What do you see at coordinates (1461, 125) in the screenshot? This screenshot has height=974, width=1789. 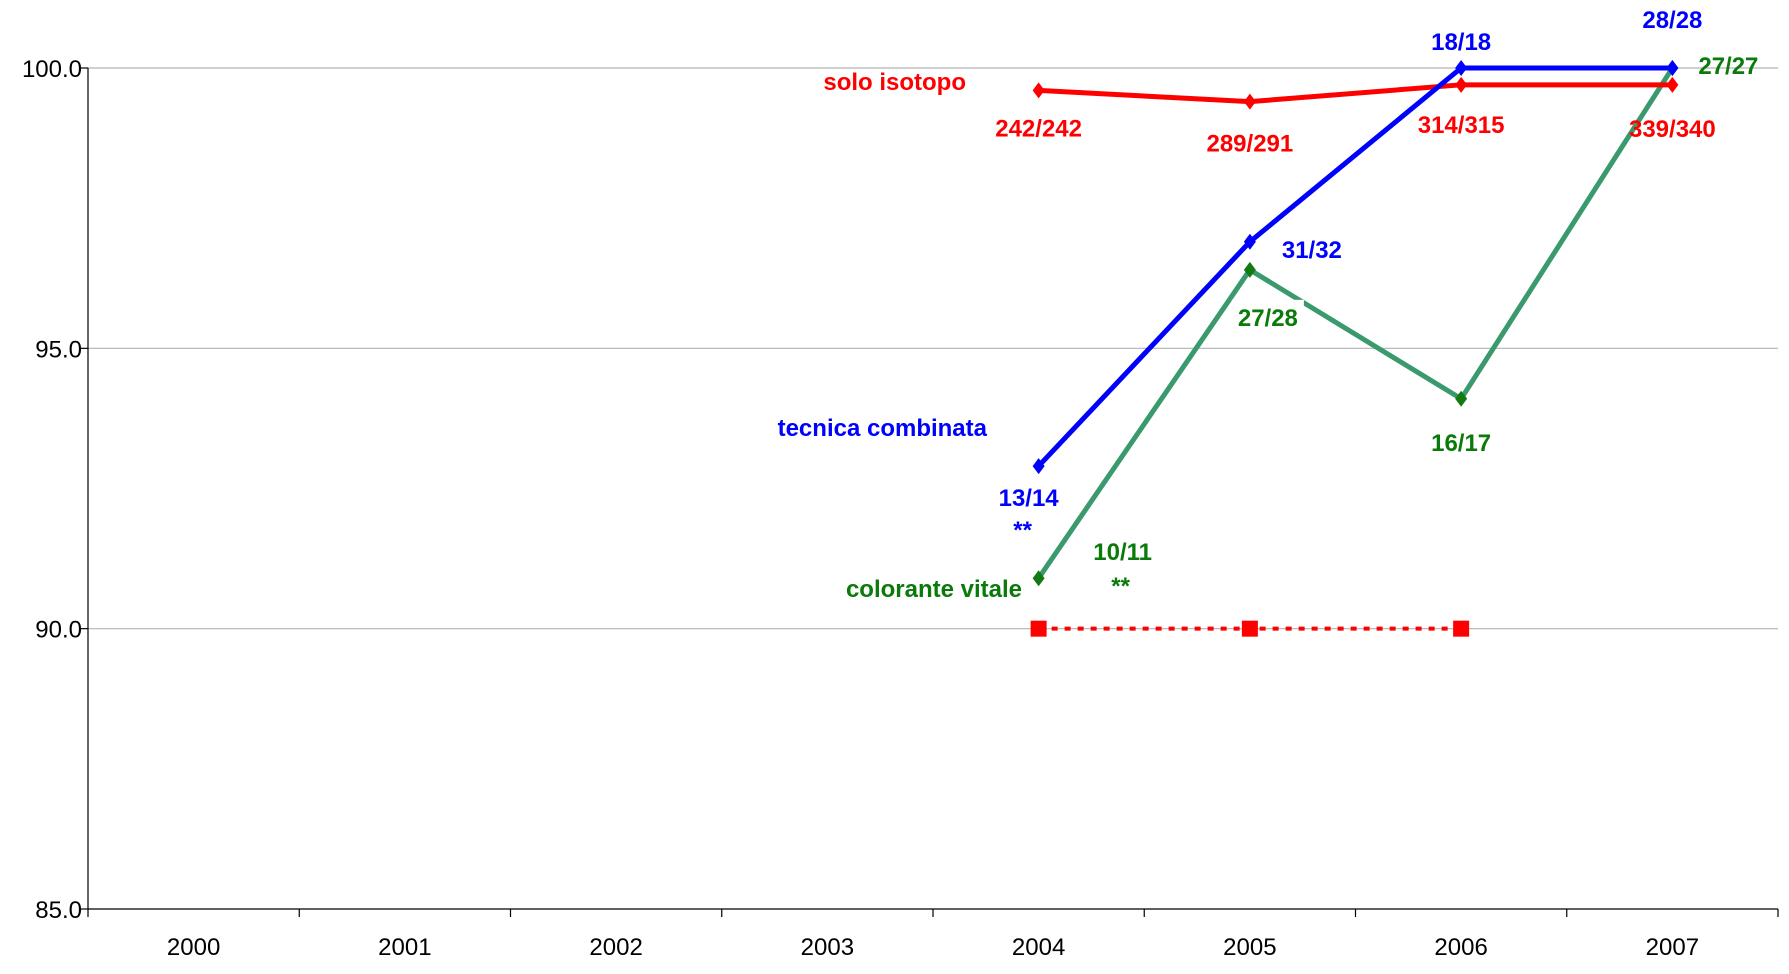 I see `data-label: 314/315` at bounding box center [1461, 125].